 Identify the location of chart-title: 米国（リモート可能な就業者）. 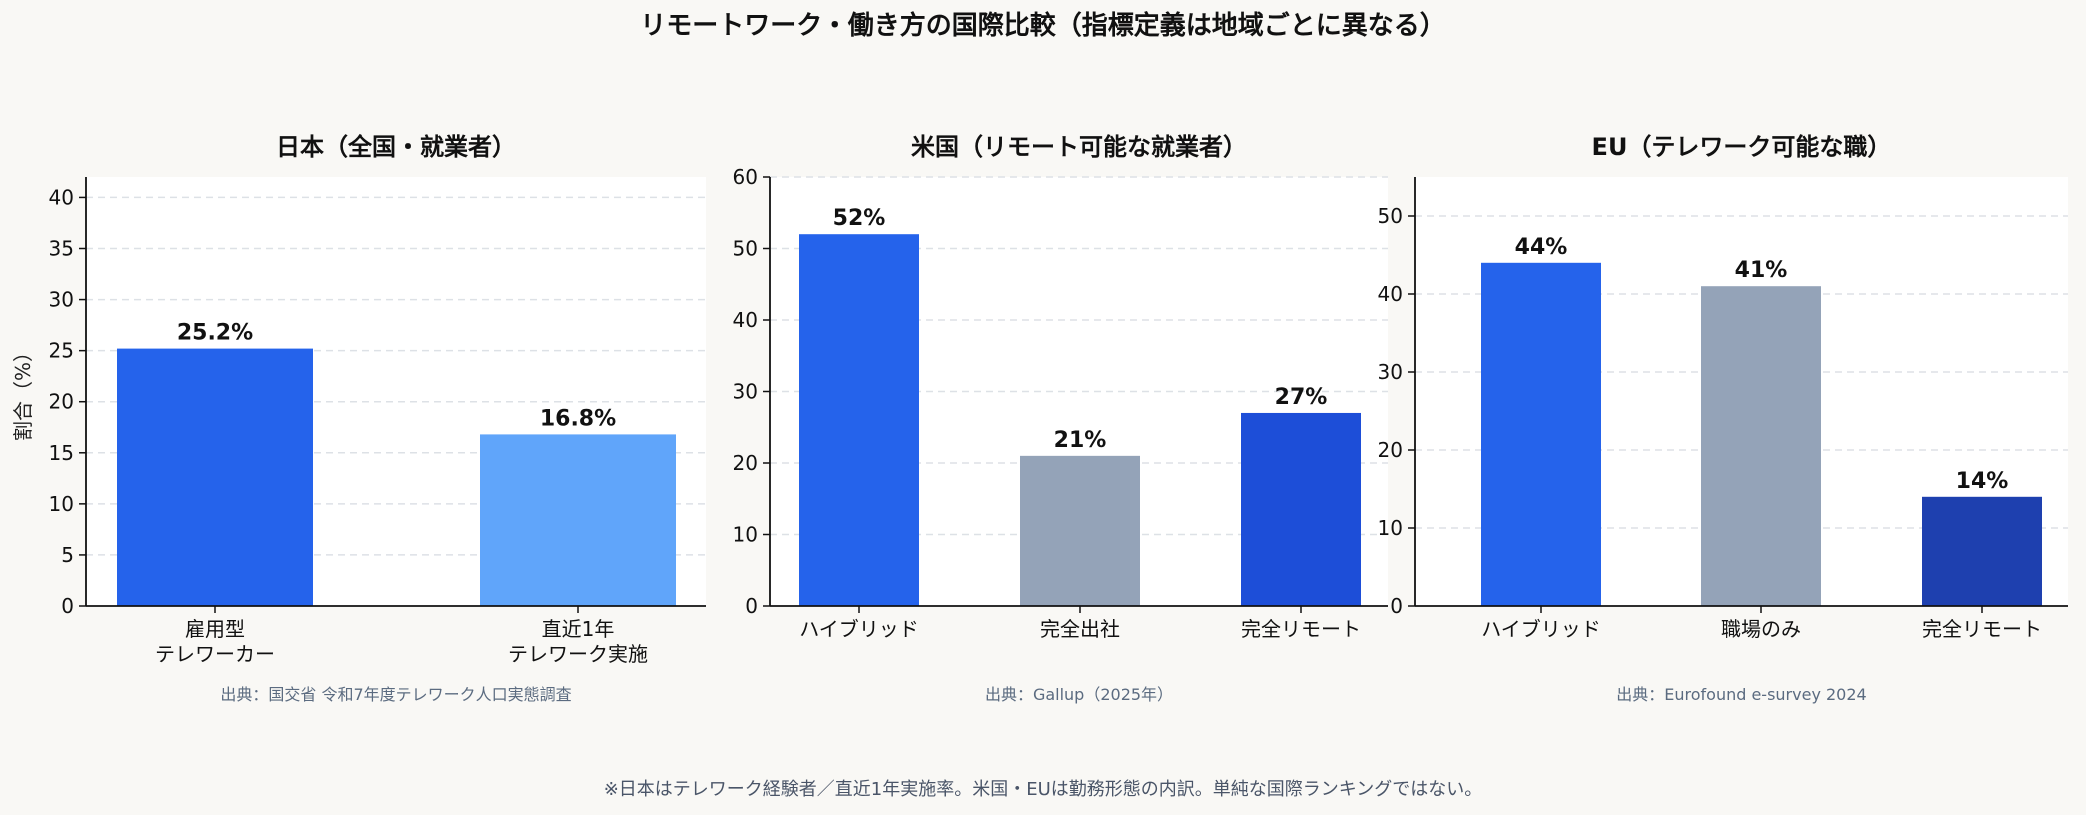
(1079, 147).